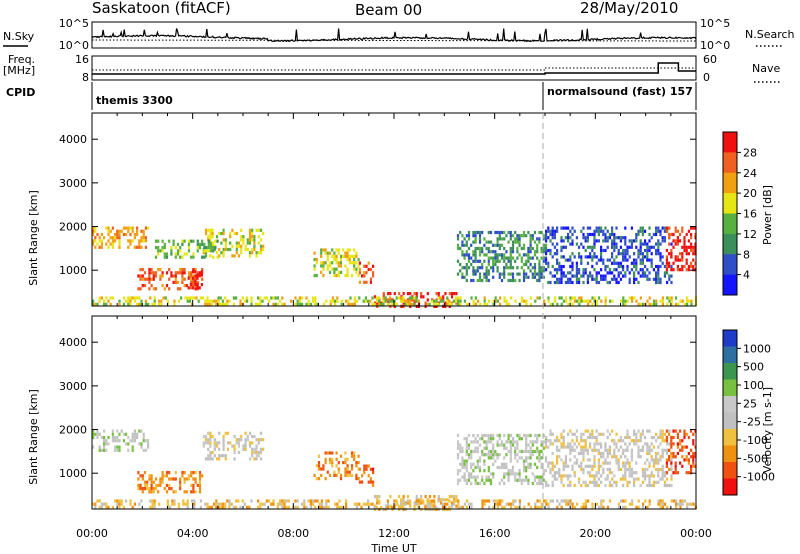  I want to click on station-title: Saskatoon (fitACF), so click(161, 8).